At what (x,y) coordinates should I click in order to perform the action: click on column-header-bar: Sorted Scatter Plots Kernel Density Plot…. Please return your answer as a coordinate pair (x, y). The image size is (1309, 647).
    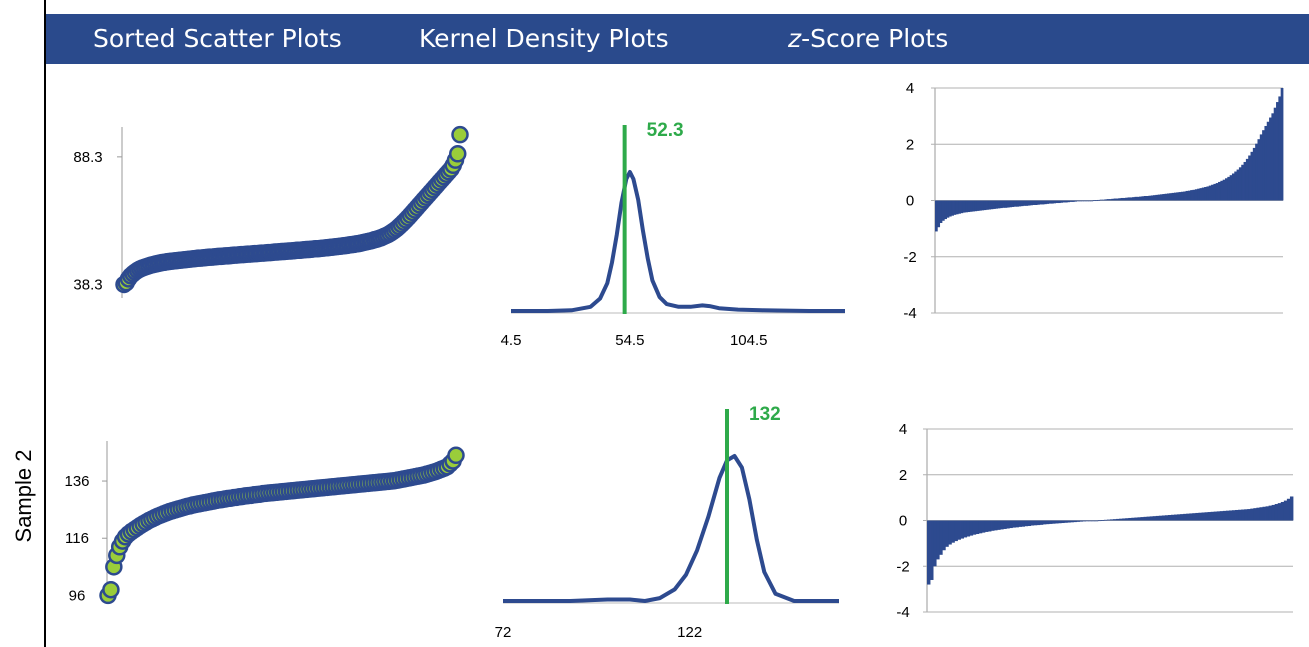
    Looking at the image, I should click on (677, 39).